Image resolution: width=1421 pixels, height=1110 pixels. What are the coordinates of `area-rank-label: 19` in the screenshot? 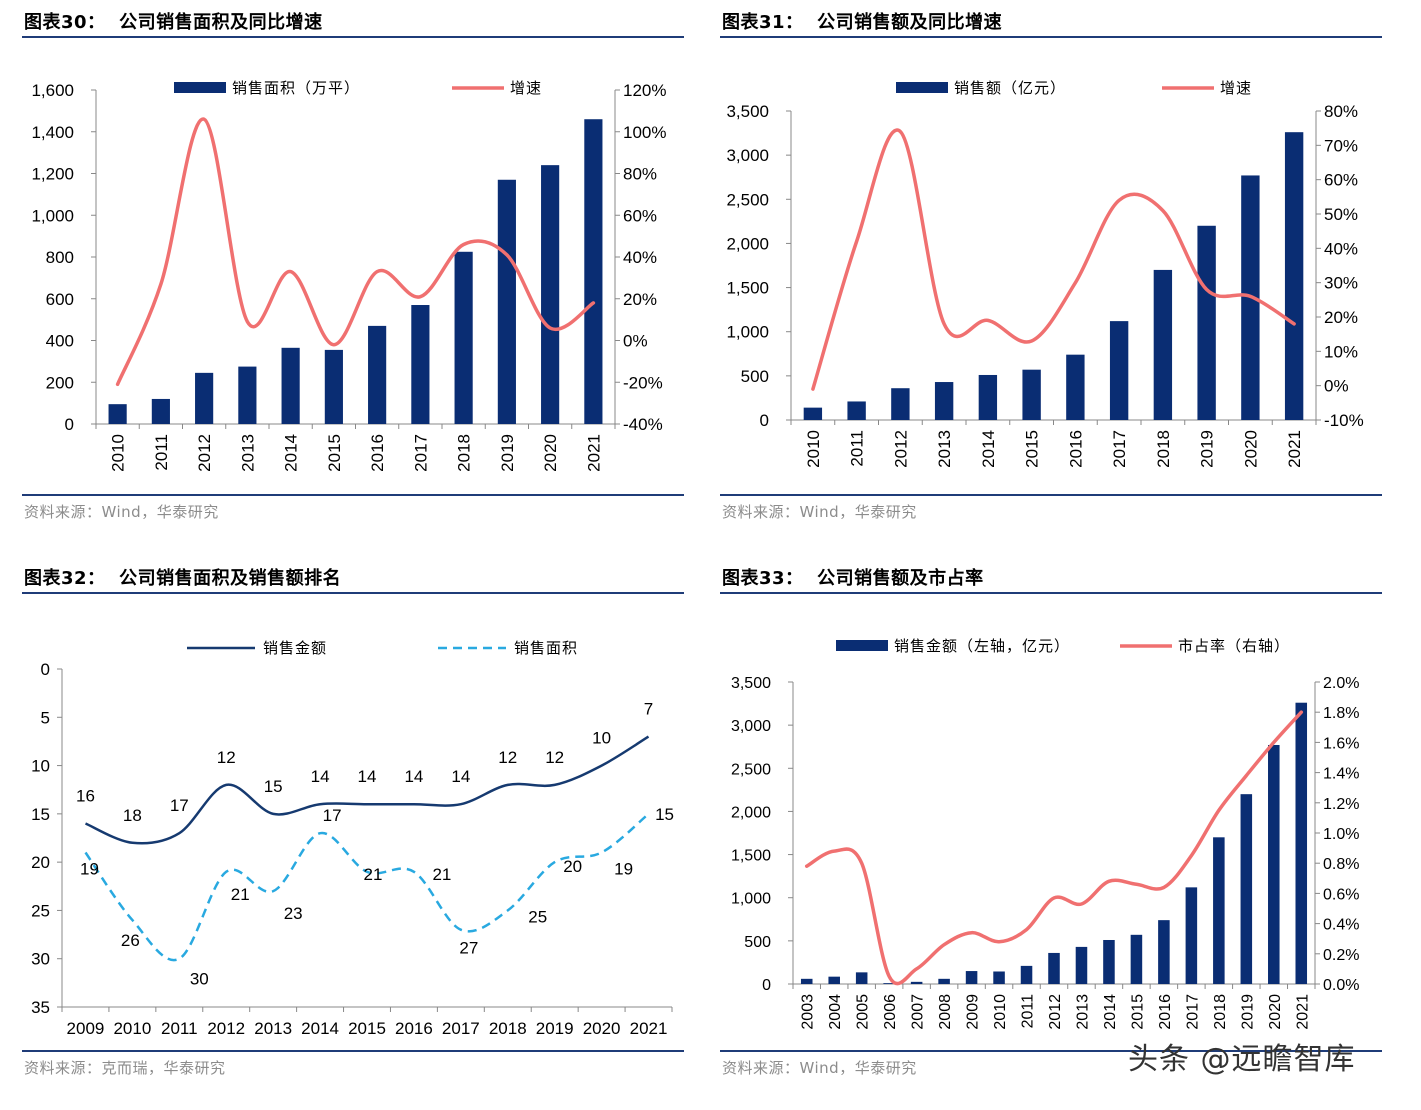 It's located at (623, 868).